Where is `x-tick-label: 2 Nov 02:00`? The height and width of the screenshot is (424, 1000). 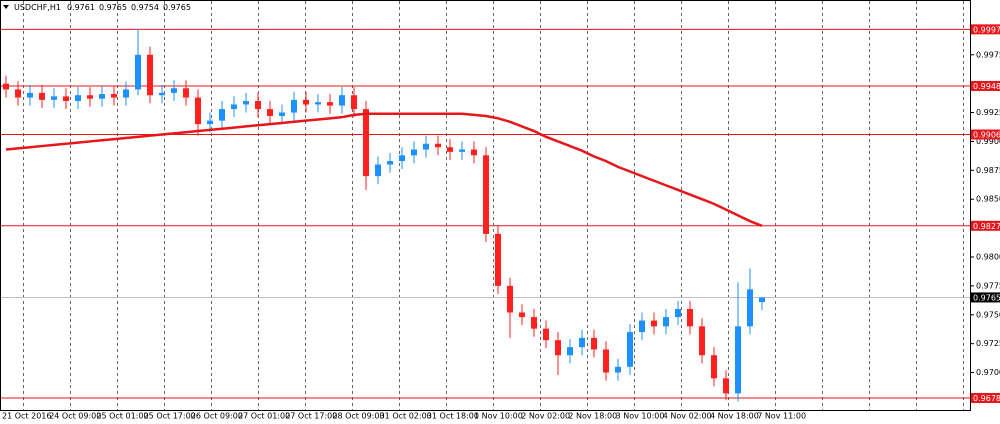 x-tick-label: 2 Nov 02:00 is located at coordinates (545, 416).